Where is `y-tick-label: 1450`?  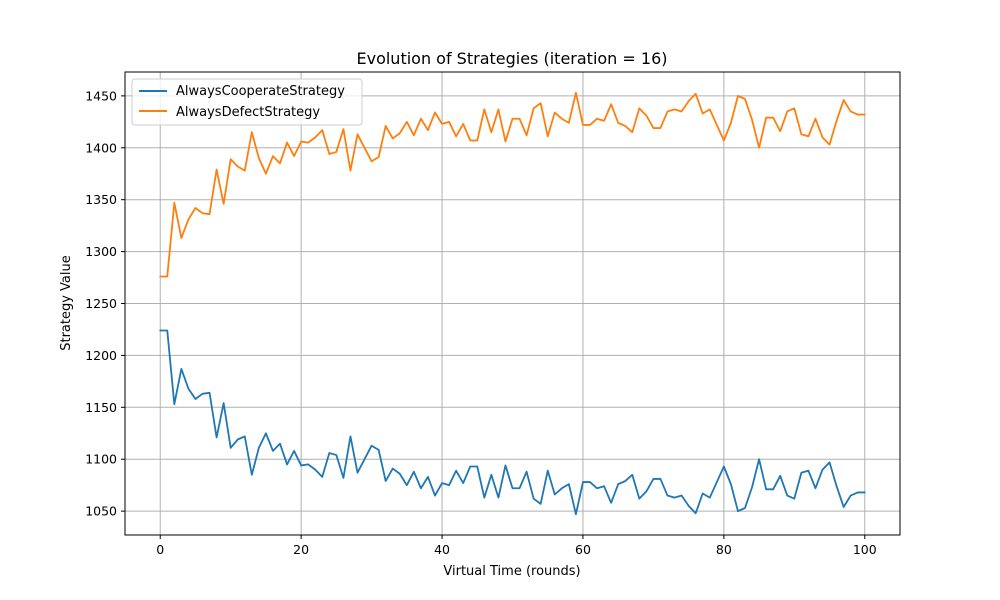 y-tick-label: 1450 is located at coordinates (101, 95).